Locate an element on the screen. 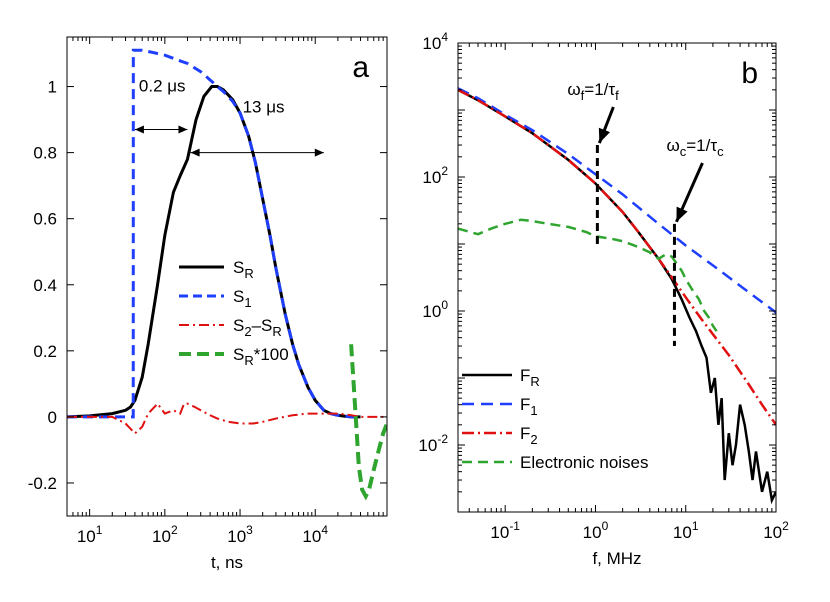 This screenshot has width=830, height=602. annotation-rise-time: 0.2 μs is located at coordinates (162, 85).